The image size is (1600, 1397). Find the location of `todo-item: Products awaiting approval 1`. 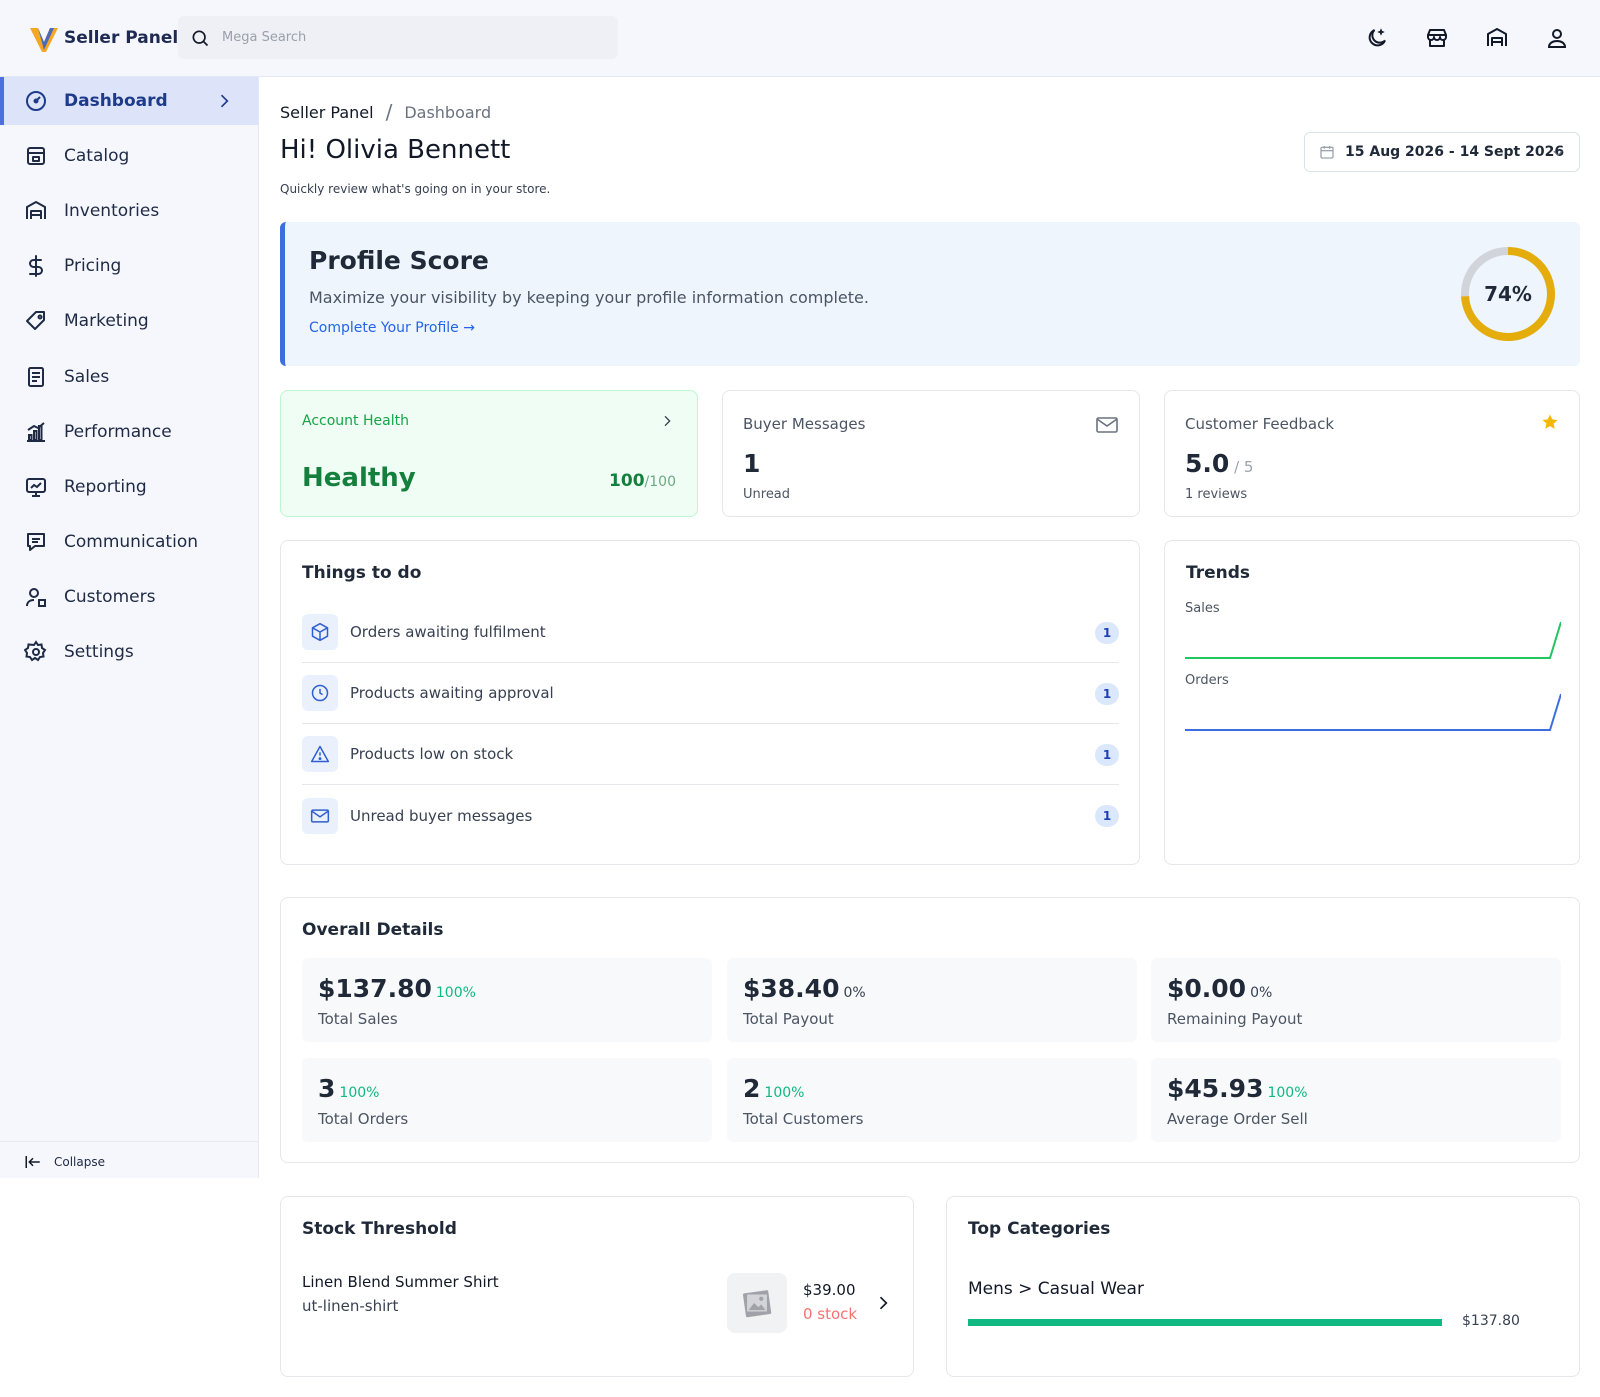

todo-item: Products awaiting approval 1 is located at coordinates (710, 693).